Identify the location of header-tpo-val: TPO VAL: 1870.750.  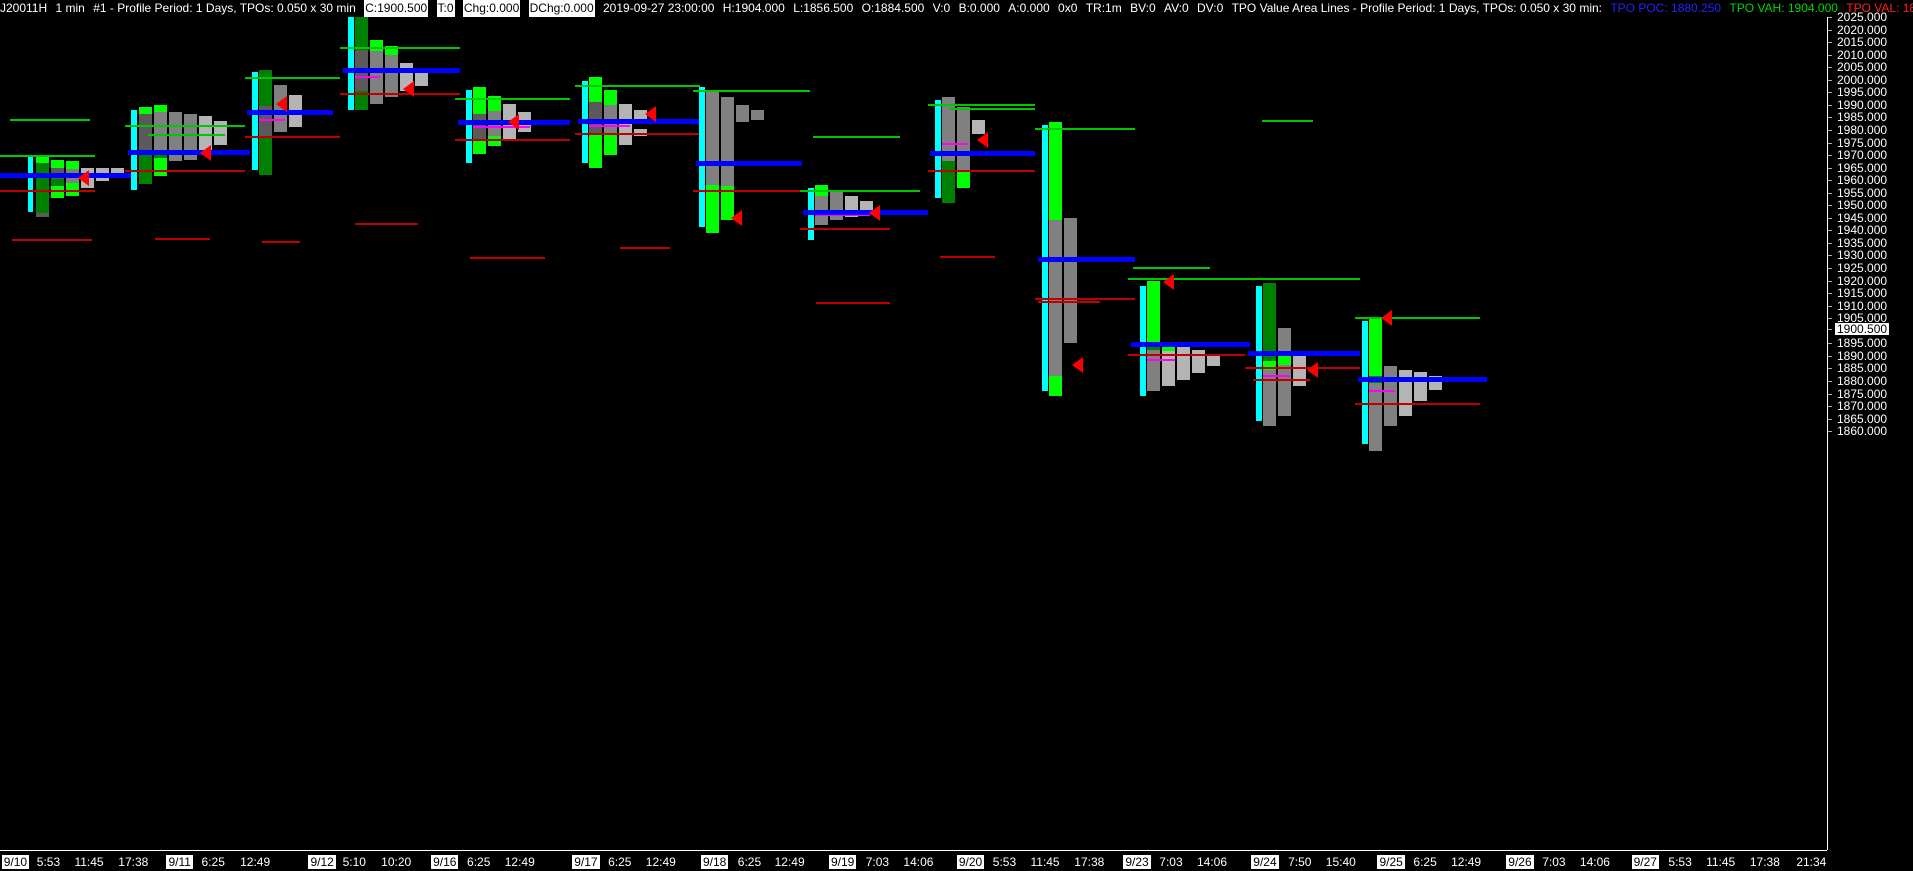
(1879, 8).